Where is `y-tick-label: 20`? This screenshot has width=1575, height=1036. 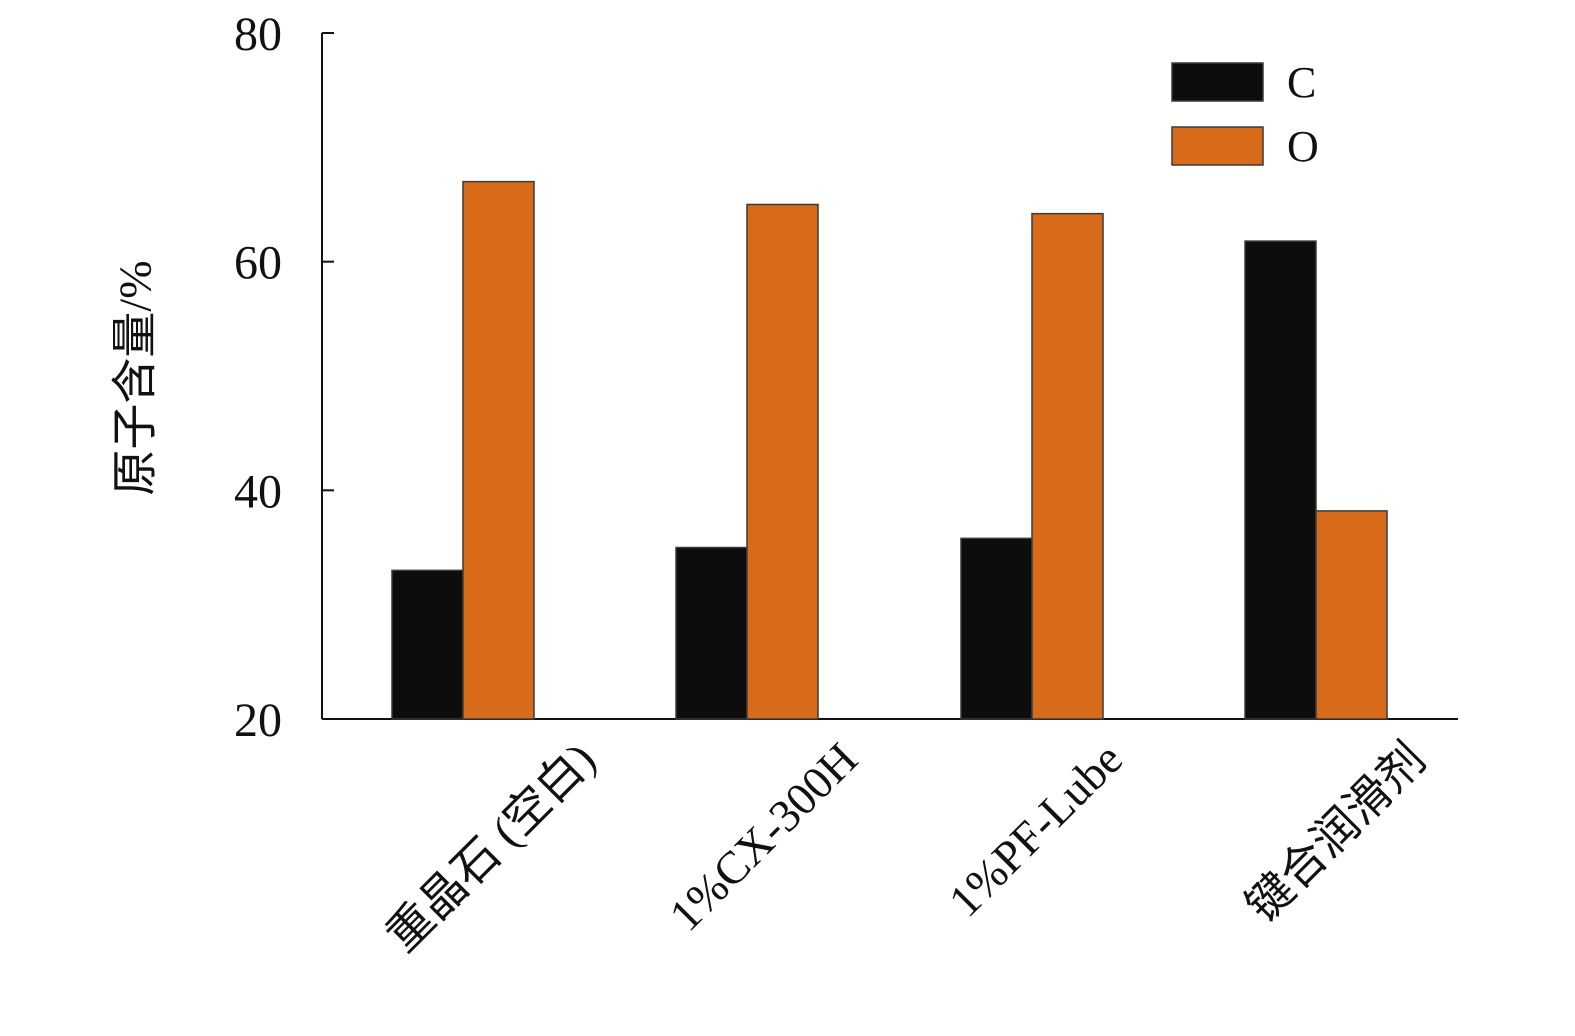
y-tick-label: 20 is located at coordinates (258, 720).